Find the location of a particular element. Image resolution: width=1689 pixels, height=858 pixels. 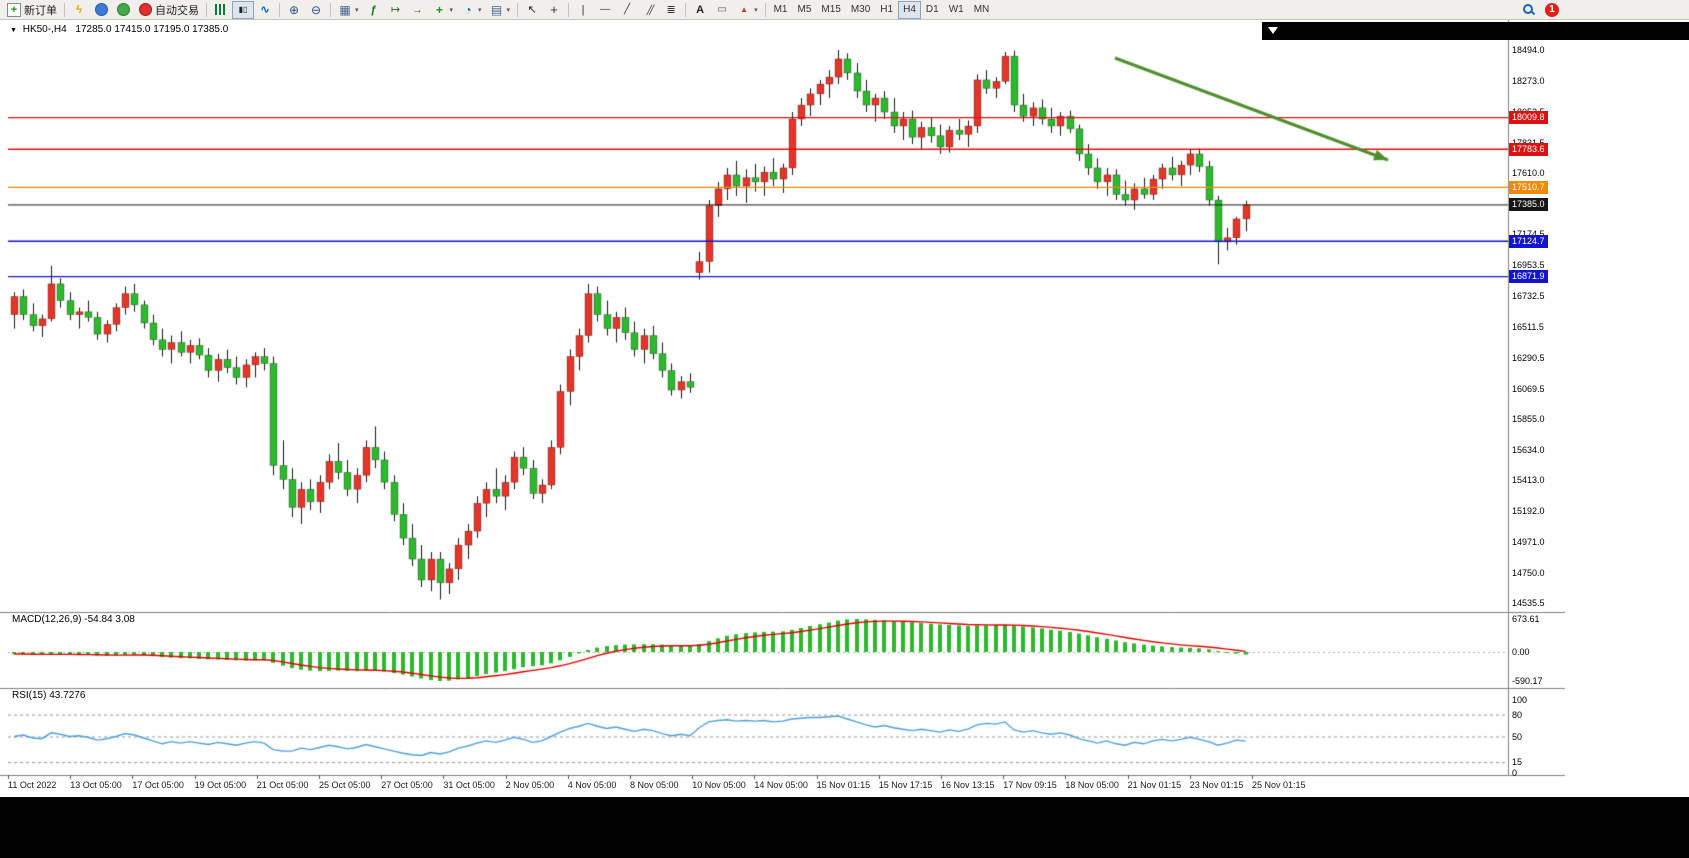

rsi-scale-label: 80 is located at coordinates (1517, 714).